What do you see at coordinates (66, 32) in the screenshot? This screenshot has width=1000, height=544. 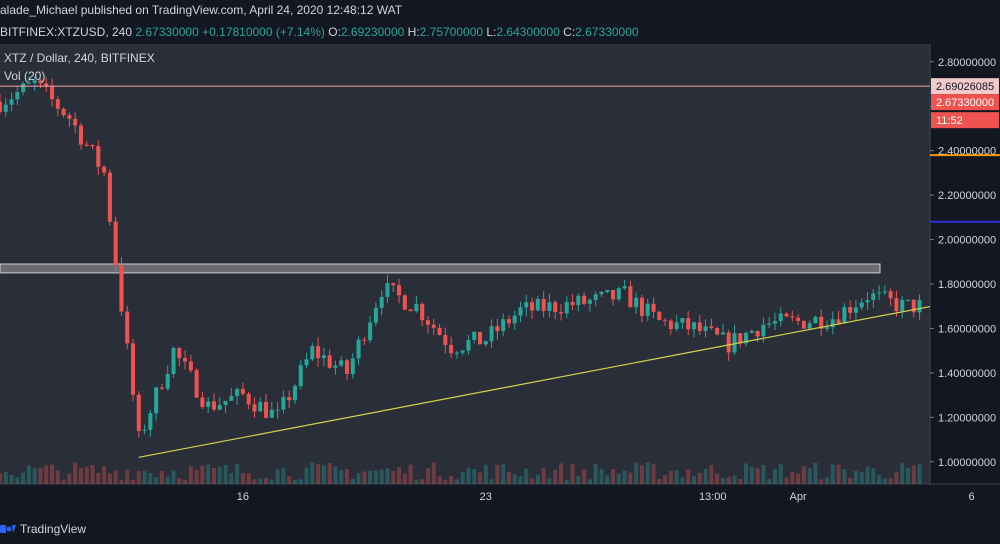 I see `symbol-line: BITFINEX:XTZUSD, 240` at bounding box center [66, 32].